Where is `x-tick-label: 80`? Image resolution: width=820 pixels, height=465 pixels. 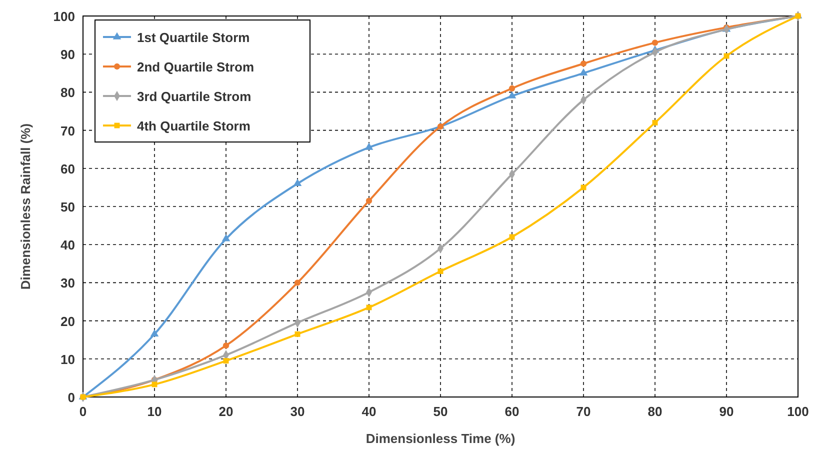
x-tick-label: 80 is located at coordinates (655, 411).